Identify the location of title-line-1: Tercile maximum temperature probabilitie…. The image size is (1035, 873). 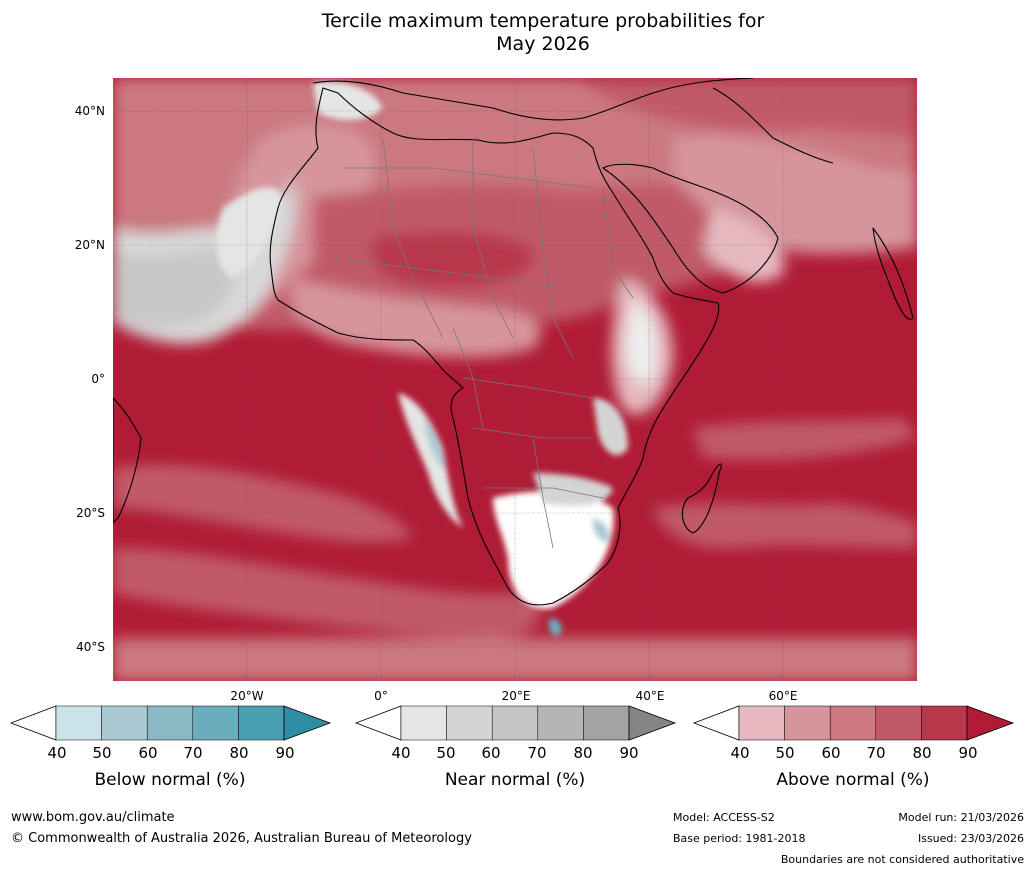
(543, 21).